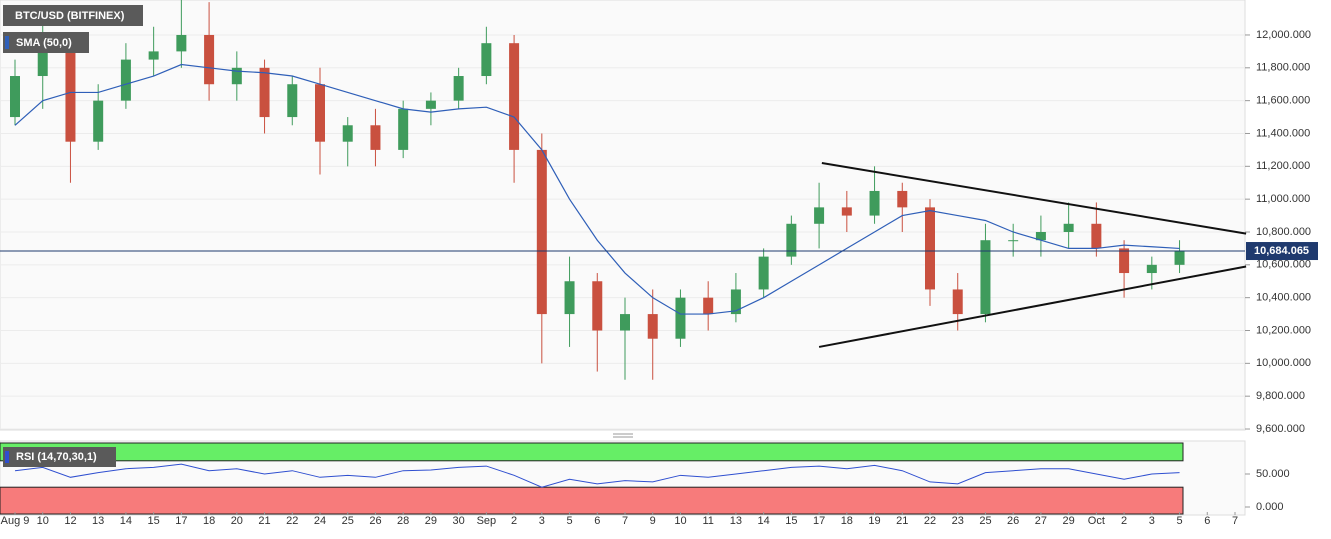 Image resolution: width=1331 pixels, height=539 pixels. I want to click on overbought-band, so click(592, 452).